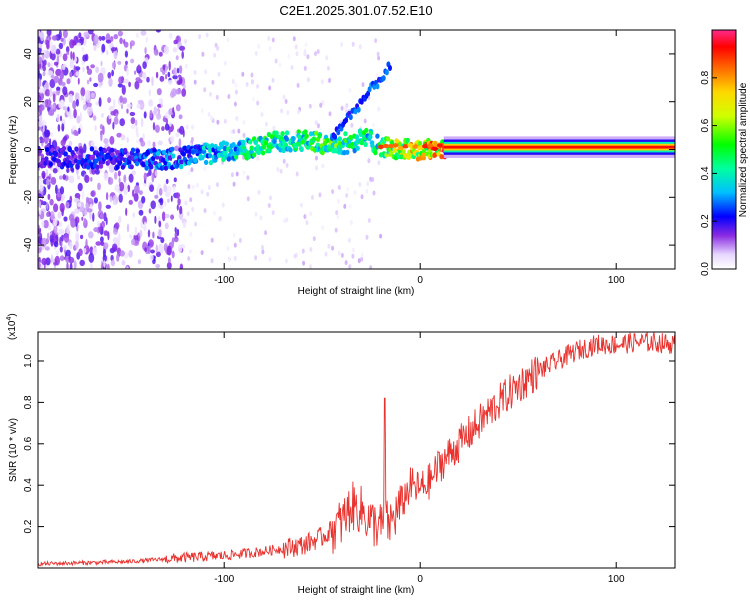 Image resolution: width=750 pixels, height=600 pixels. What do you see at coordinates (705, 269) in the screenshot?
I see `colorbar-tick-label: 0.0` at bounding box center [705, 269].